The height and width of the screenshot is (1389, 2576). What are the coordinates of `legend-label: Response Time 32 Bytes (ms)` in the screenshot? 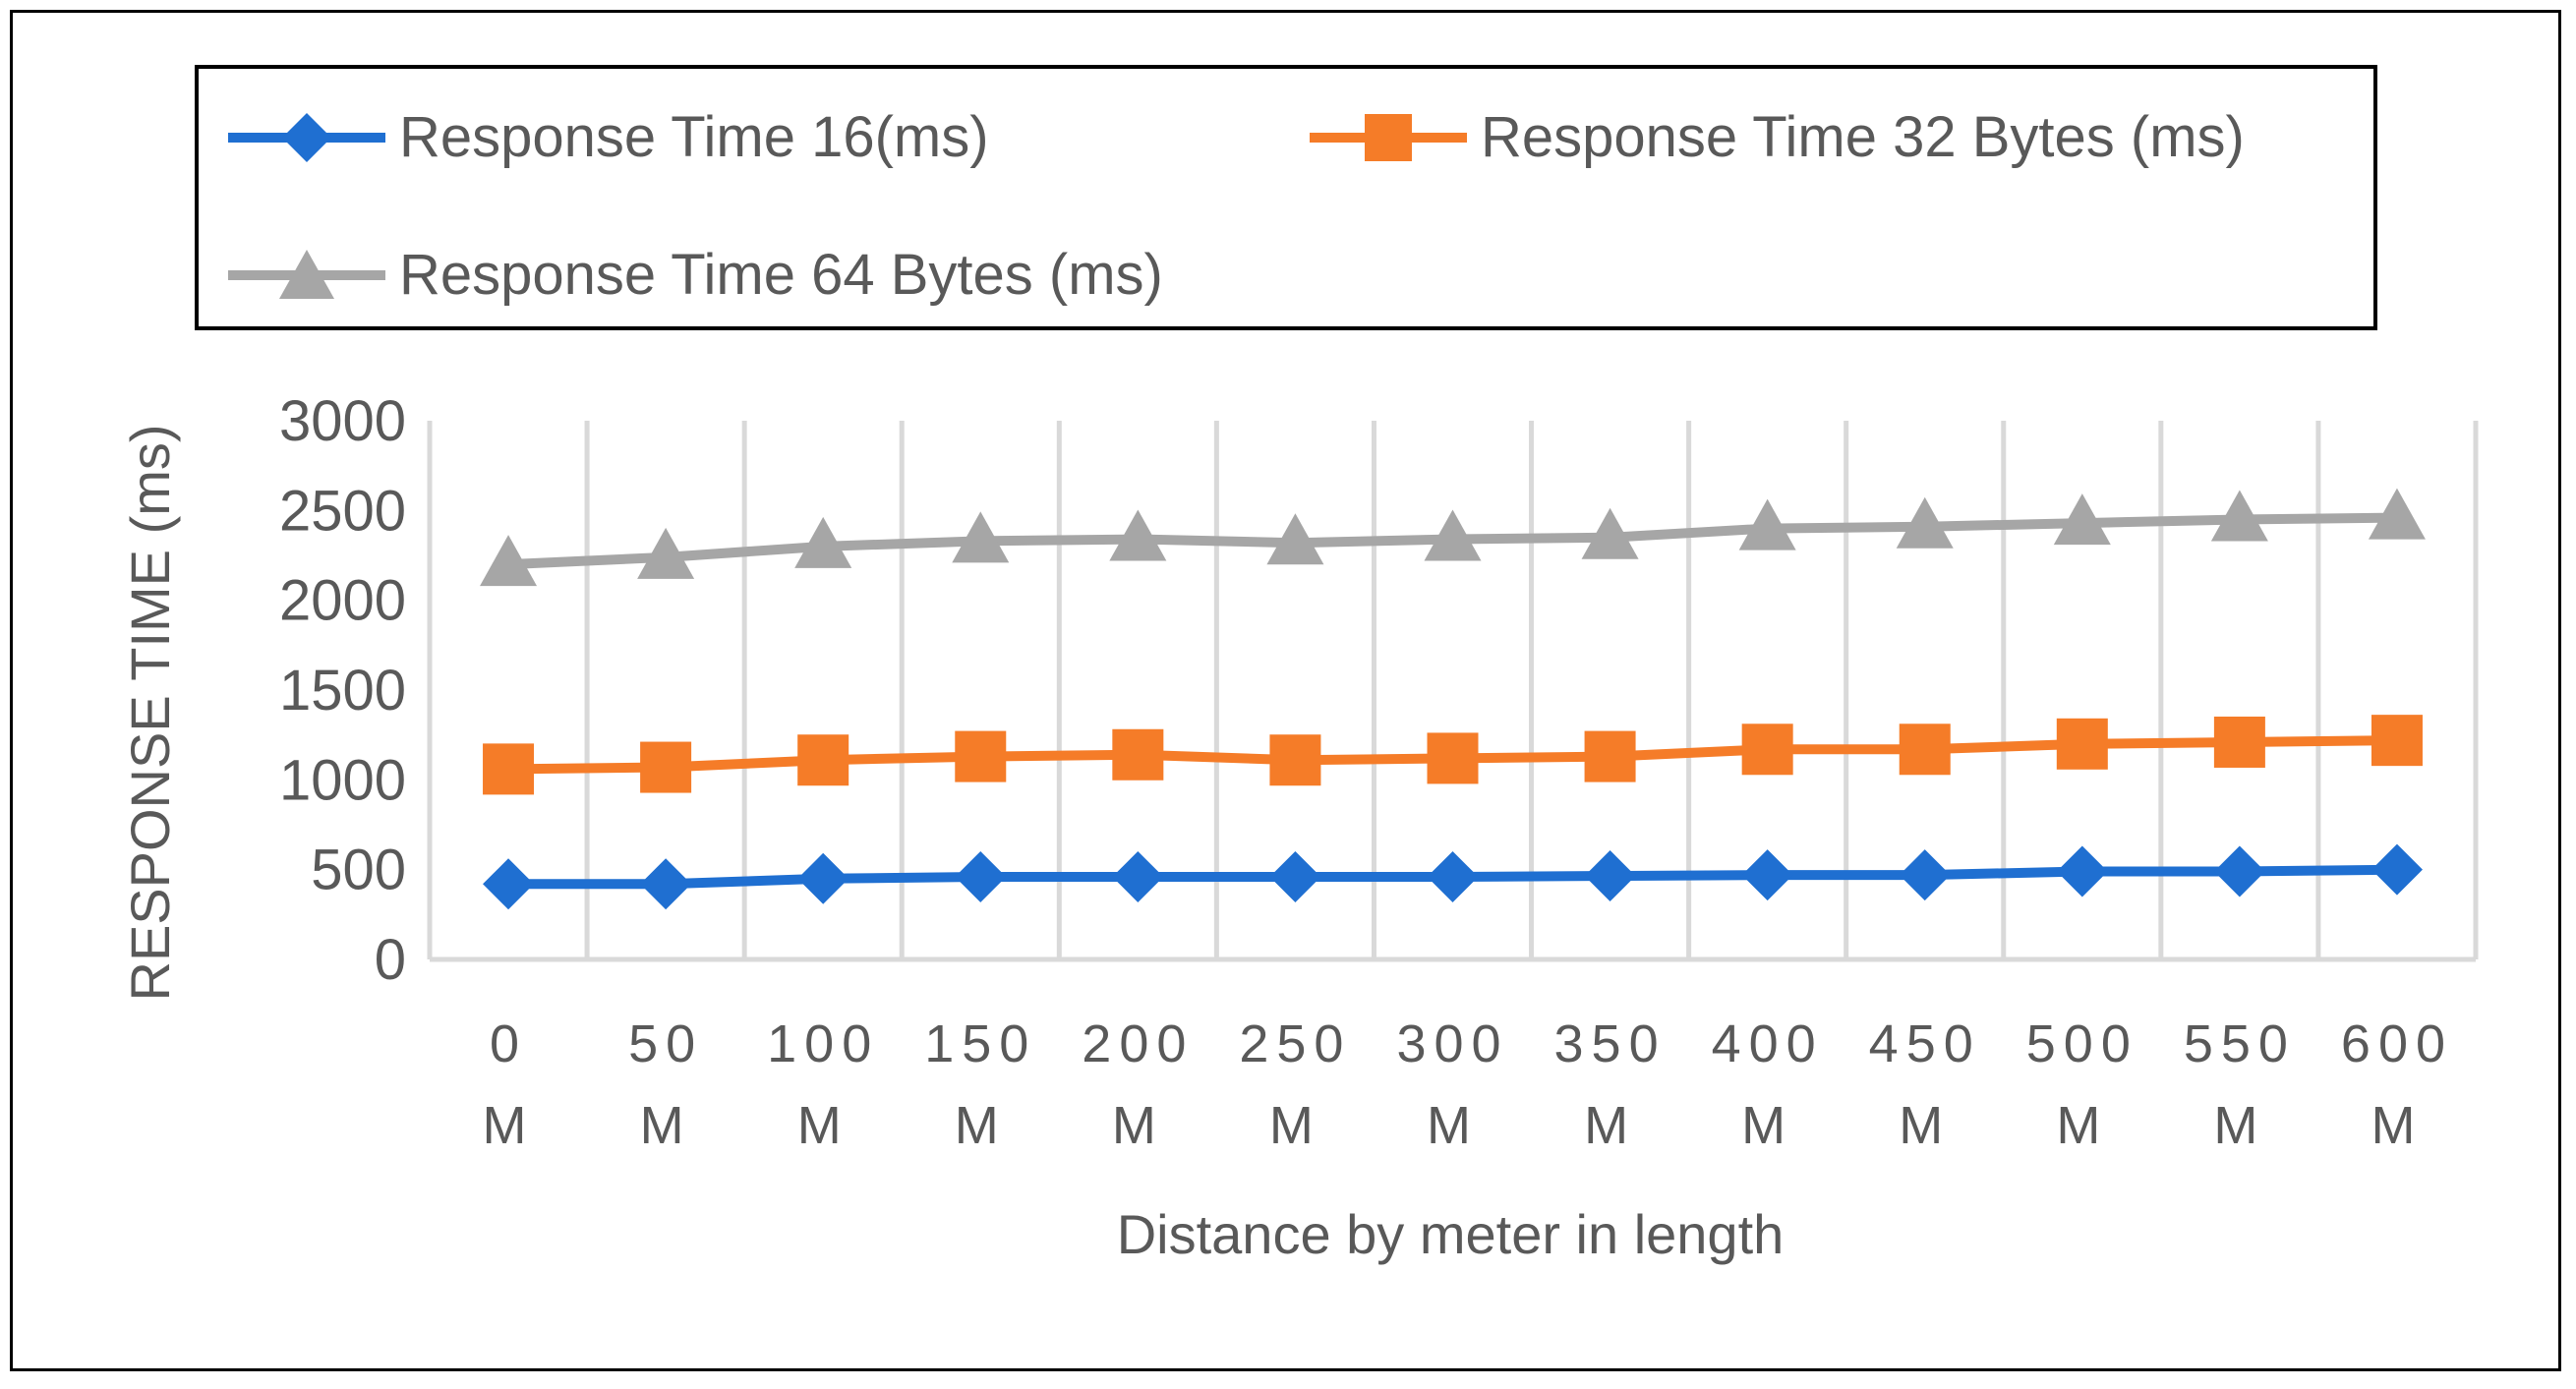 It's located at (1863, 137).